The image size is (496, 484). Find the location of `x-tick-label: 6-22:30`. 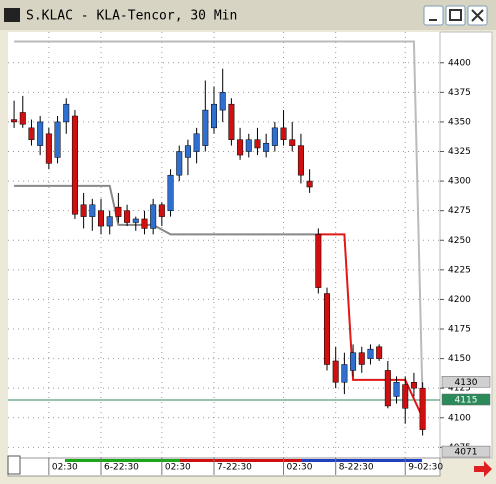

x-tick-label: 6-22:30 is located at coordinates (121, 468).